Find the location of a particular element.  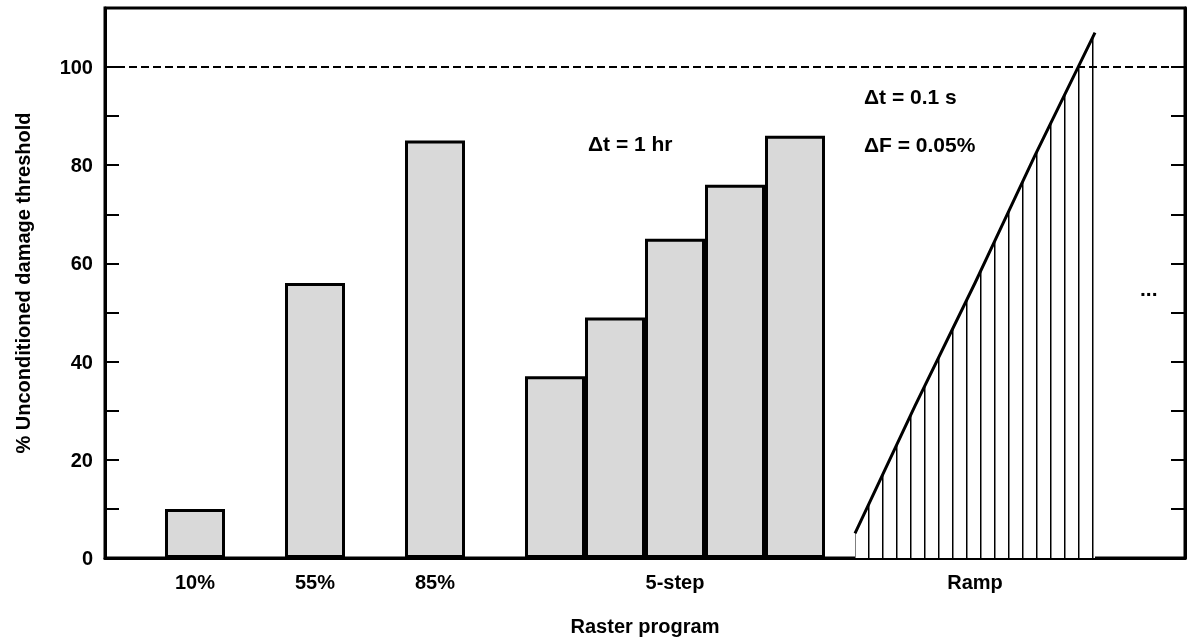

y-axis-title: % Unconditioned damage threshold is located at coordinates (23, 283).